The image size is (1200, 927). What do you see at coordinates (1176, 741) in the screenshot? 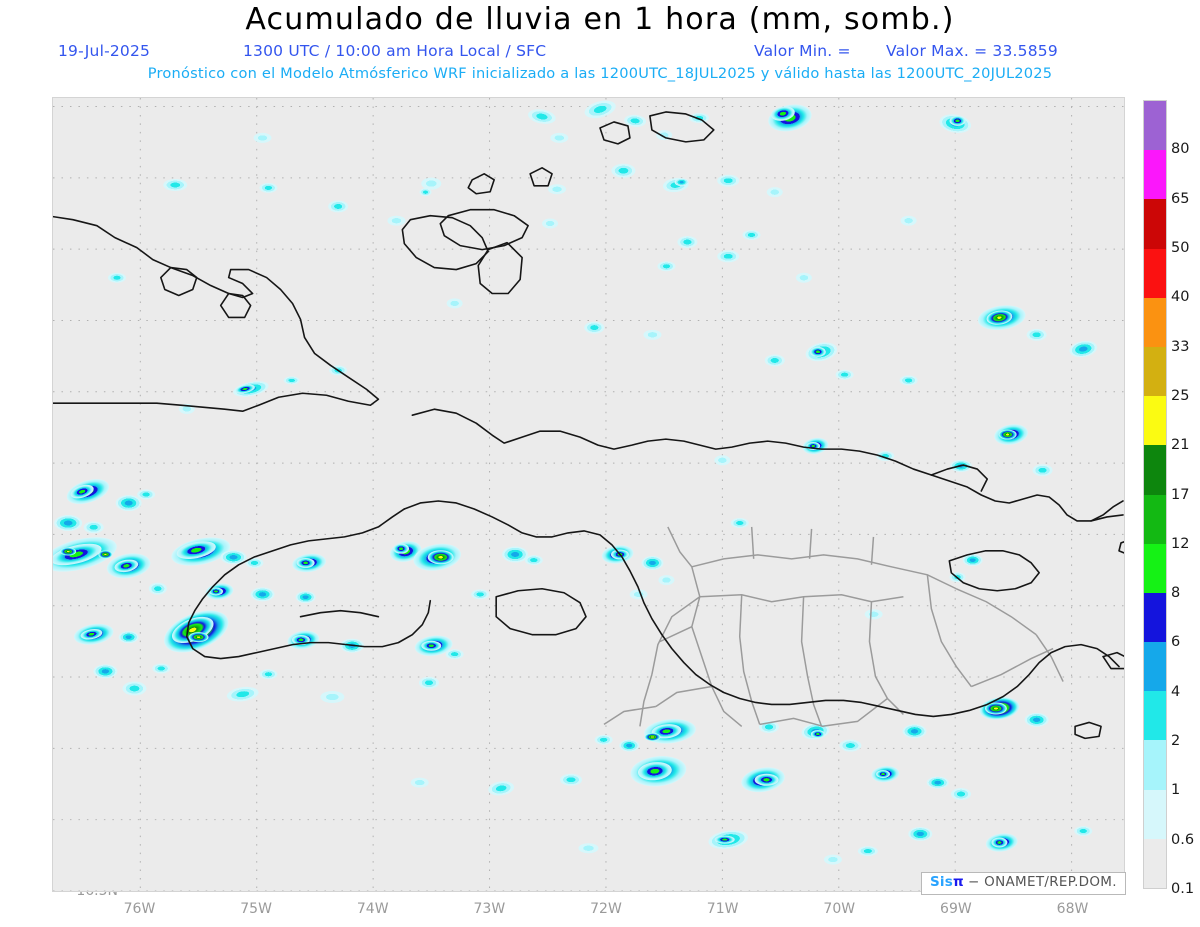
I see `colorbar-tick-label: 2` at bounding box center [1176, 741].